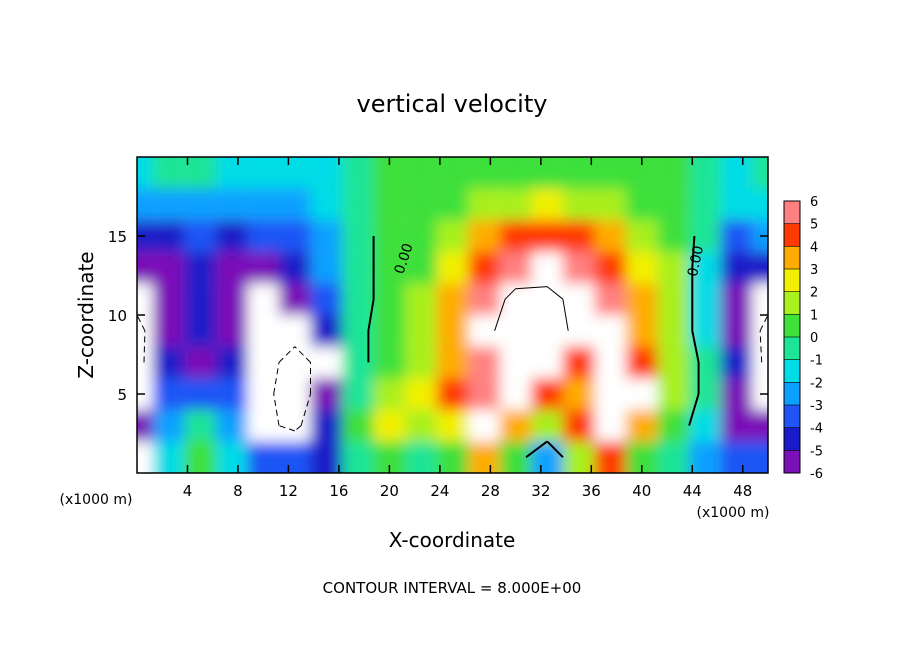 The image size is (904, 658). I want to click on x-tick-label: 44, so click(692, 491).